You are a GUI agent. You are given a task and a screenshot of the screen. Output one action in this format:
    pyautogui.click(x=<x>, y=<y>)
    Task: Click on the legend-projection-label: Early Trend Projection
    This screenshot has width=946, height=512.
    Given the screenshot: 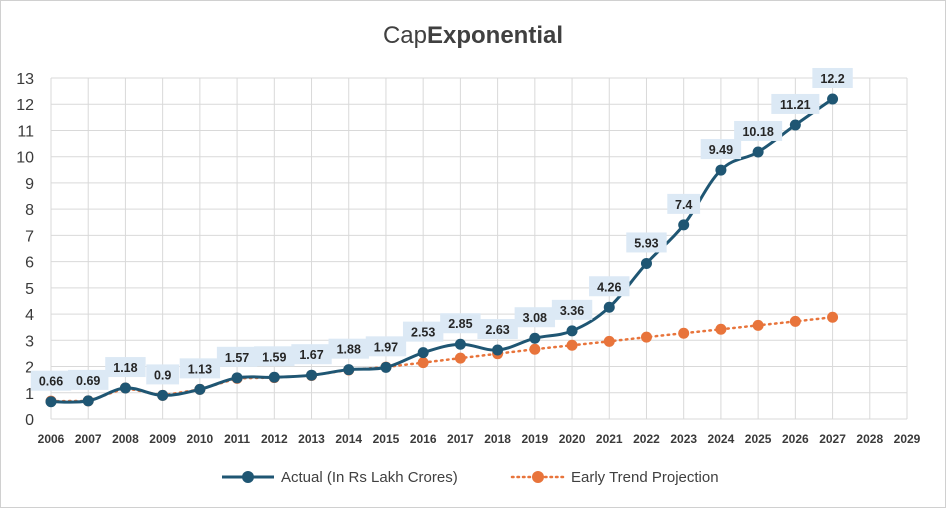 What is the action you would take?
    pyautogui.click(x=645, y=477)
    